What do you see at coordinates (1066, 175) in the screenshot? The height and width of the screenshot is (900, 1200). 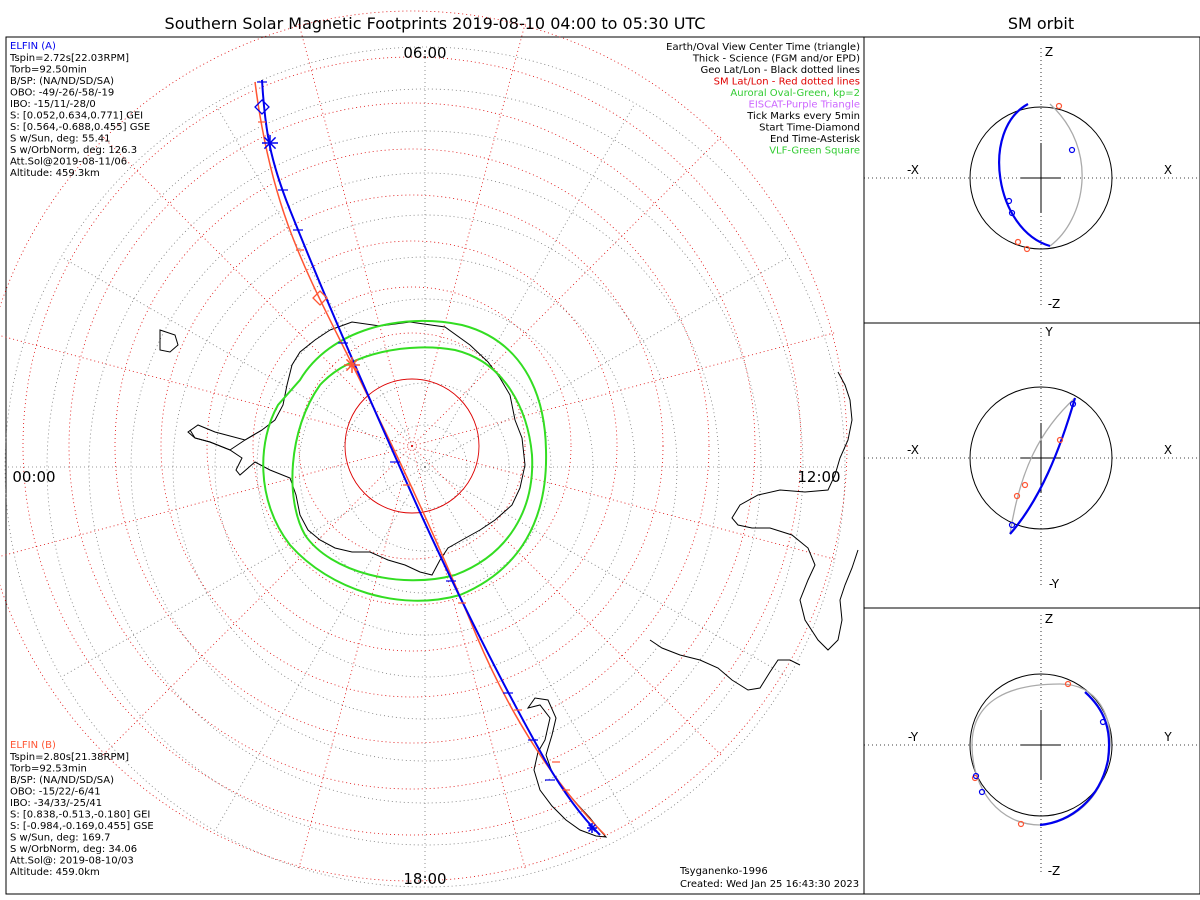 I see `orbit-path-ghost` at bounding box center [1066, 175].